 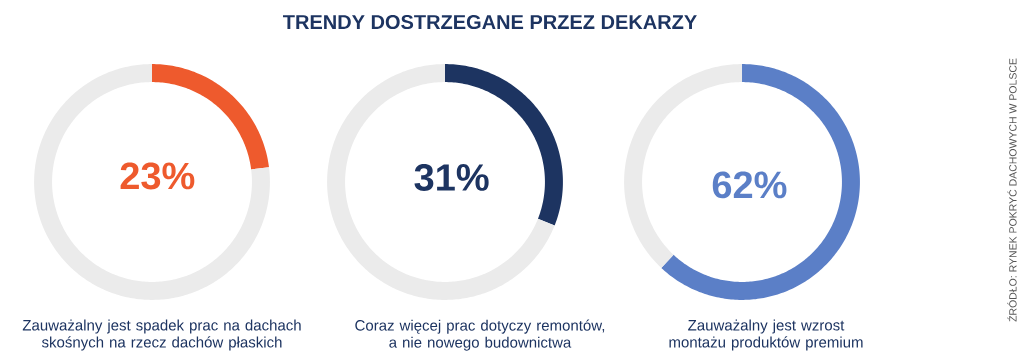 I want to click on data-label: 62%, so click(x=749, y=185).